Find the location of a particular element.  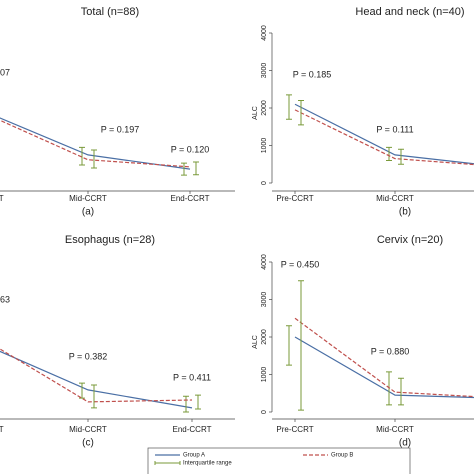

legend-swatch is located at coordinates (167, 463).